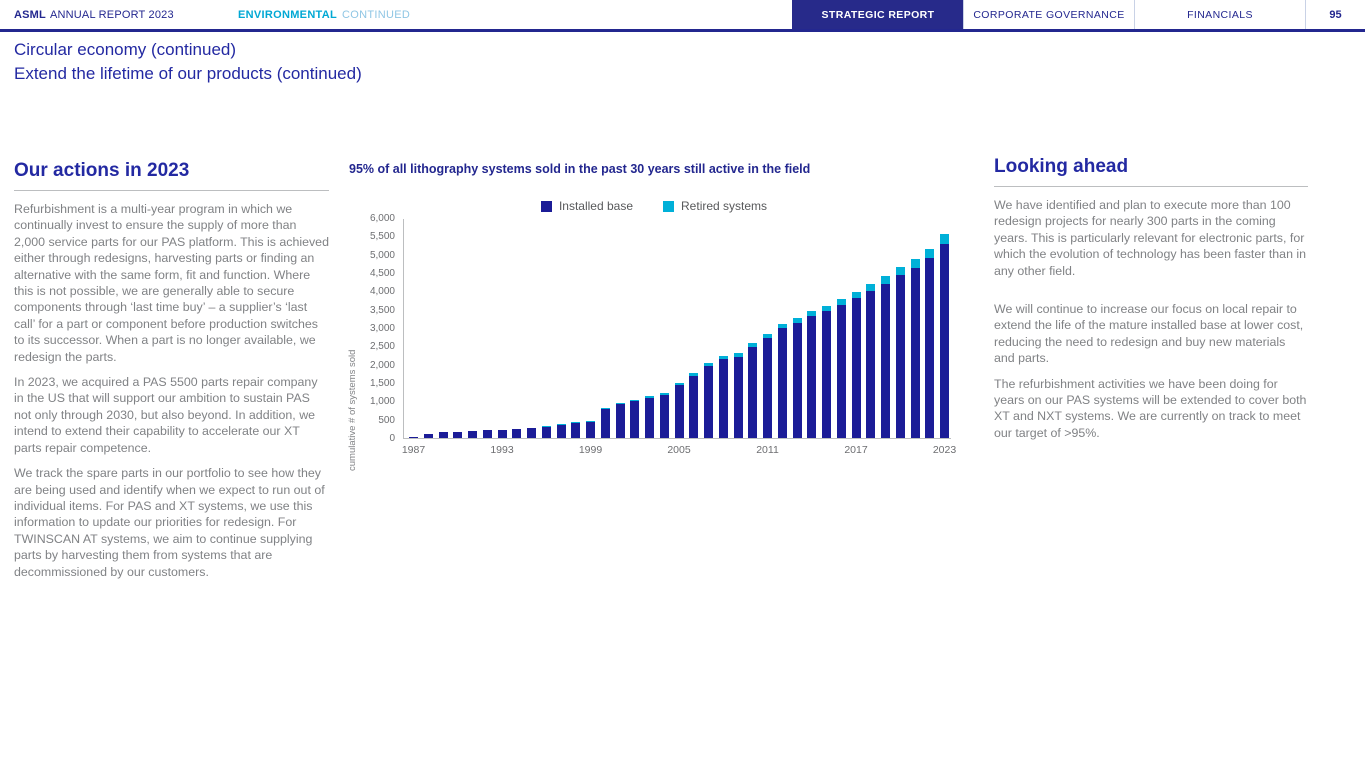 Image resolution: width=1365 pixels, height=769 pixels. I want to click on left-column-heading: Our actions in 2023, so click(171, 175).